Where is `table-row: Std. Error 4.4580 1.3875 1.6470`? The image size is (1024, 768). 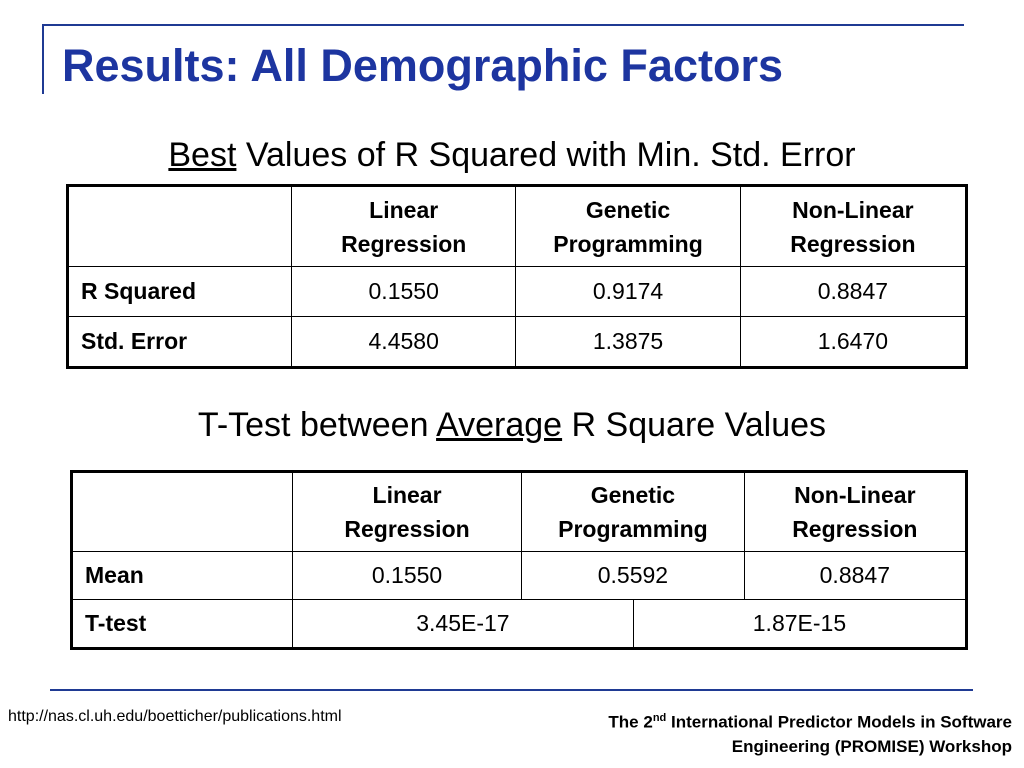
table-row: Std. Error 4.4580 1.3875 1.6470 is located at coordinates (517, 342).